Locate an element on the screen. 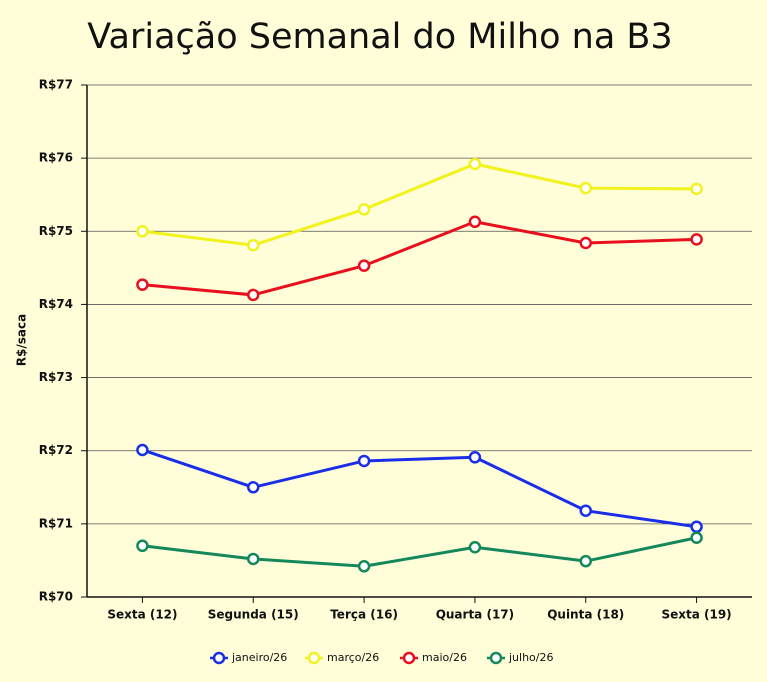 This screenshot has height=682, width=767. x-tick-label: Quinta (18) is located at coordinates (585, 615).